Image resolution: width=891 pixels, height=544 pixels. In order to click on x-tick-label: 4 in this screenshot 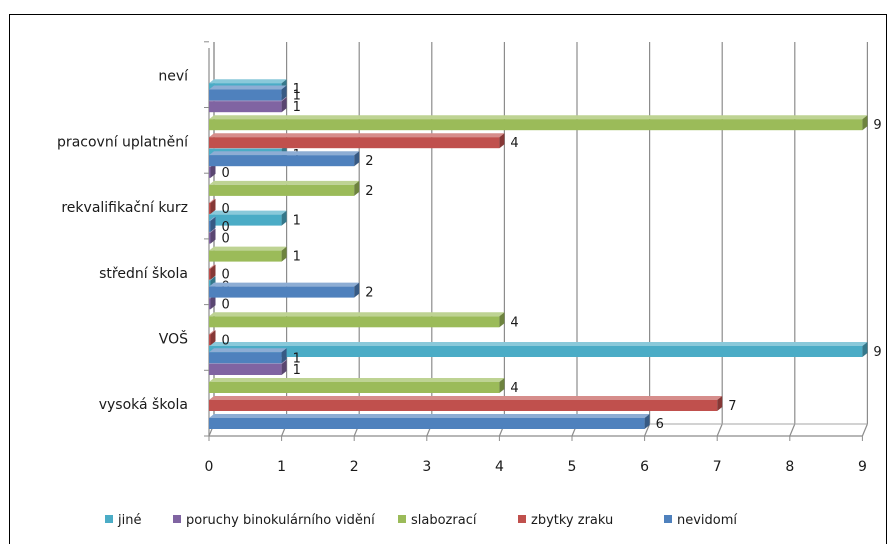, I will do `click(499, 467)`.